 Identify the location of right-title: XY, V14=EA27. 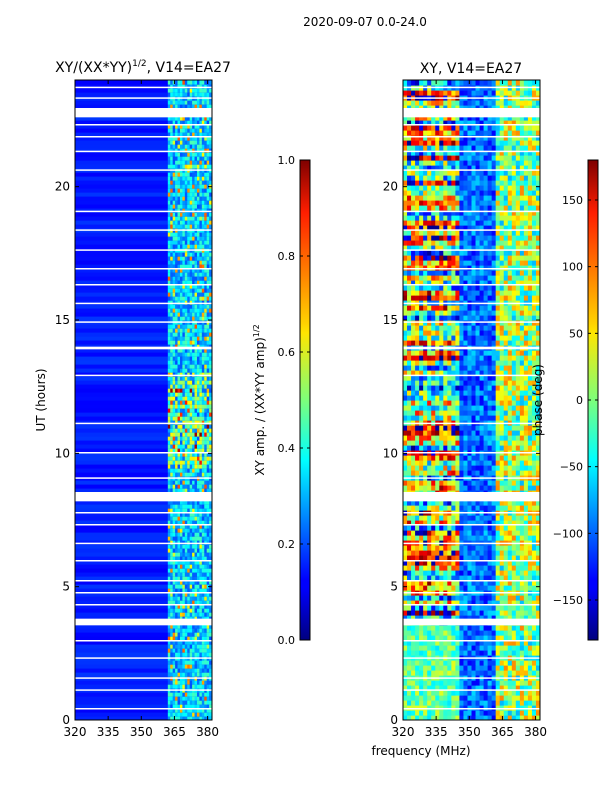
(471, 69).